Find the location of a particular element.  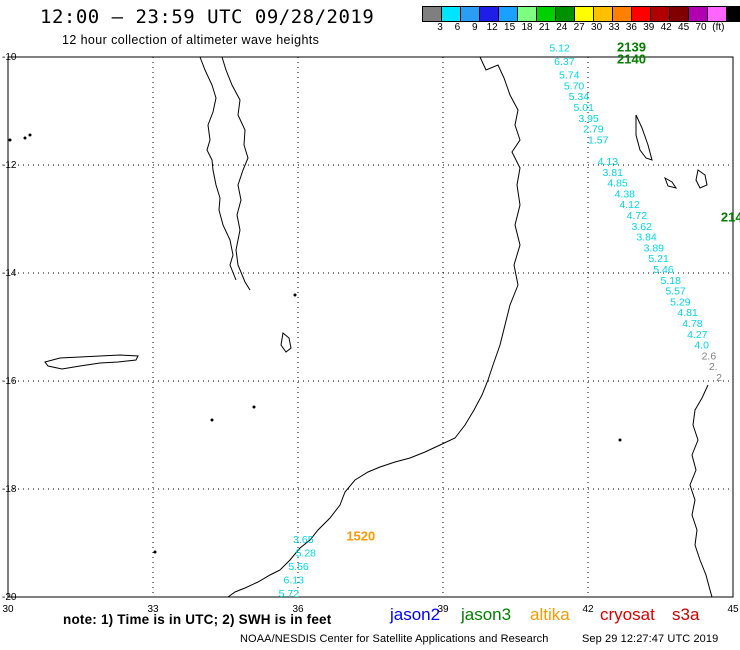

wave-height-value: 3.65 is located at coordinates (303, 540).